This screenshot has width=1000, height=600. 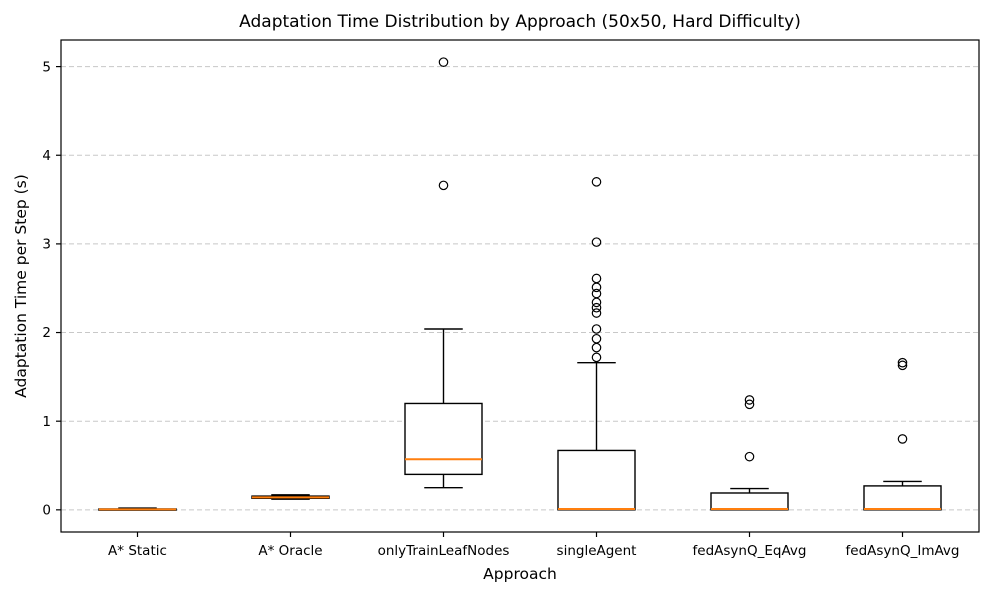 What do you see at coordinates (137, 551) in the screenshot?
I see `x-tick-label-0: A* Static` at bounding box center [137, 551].